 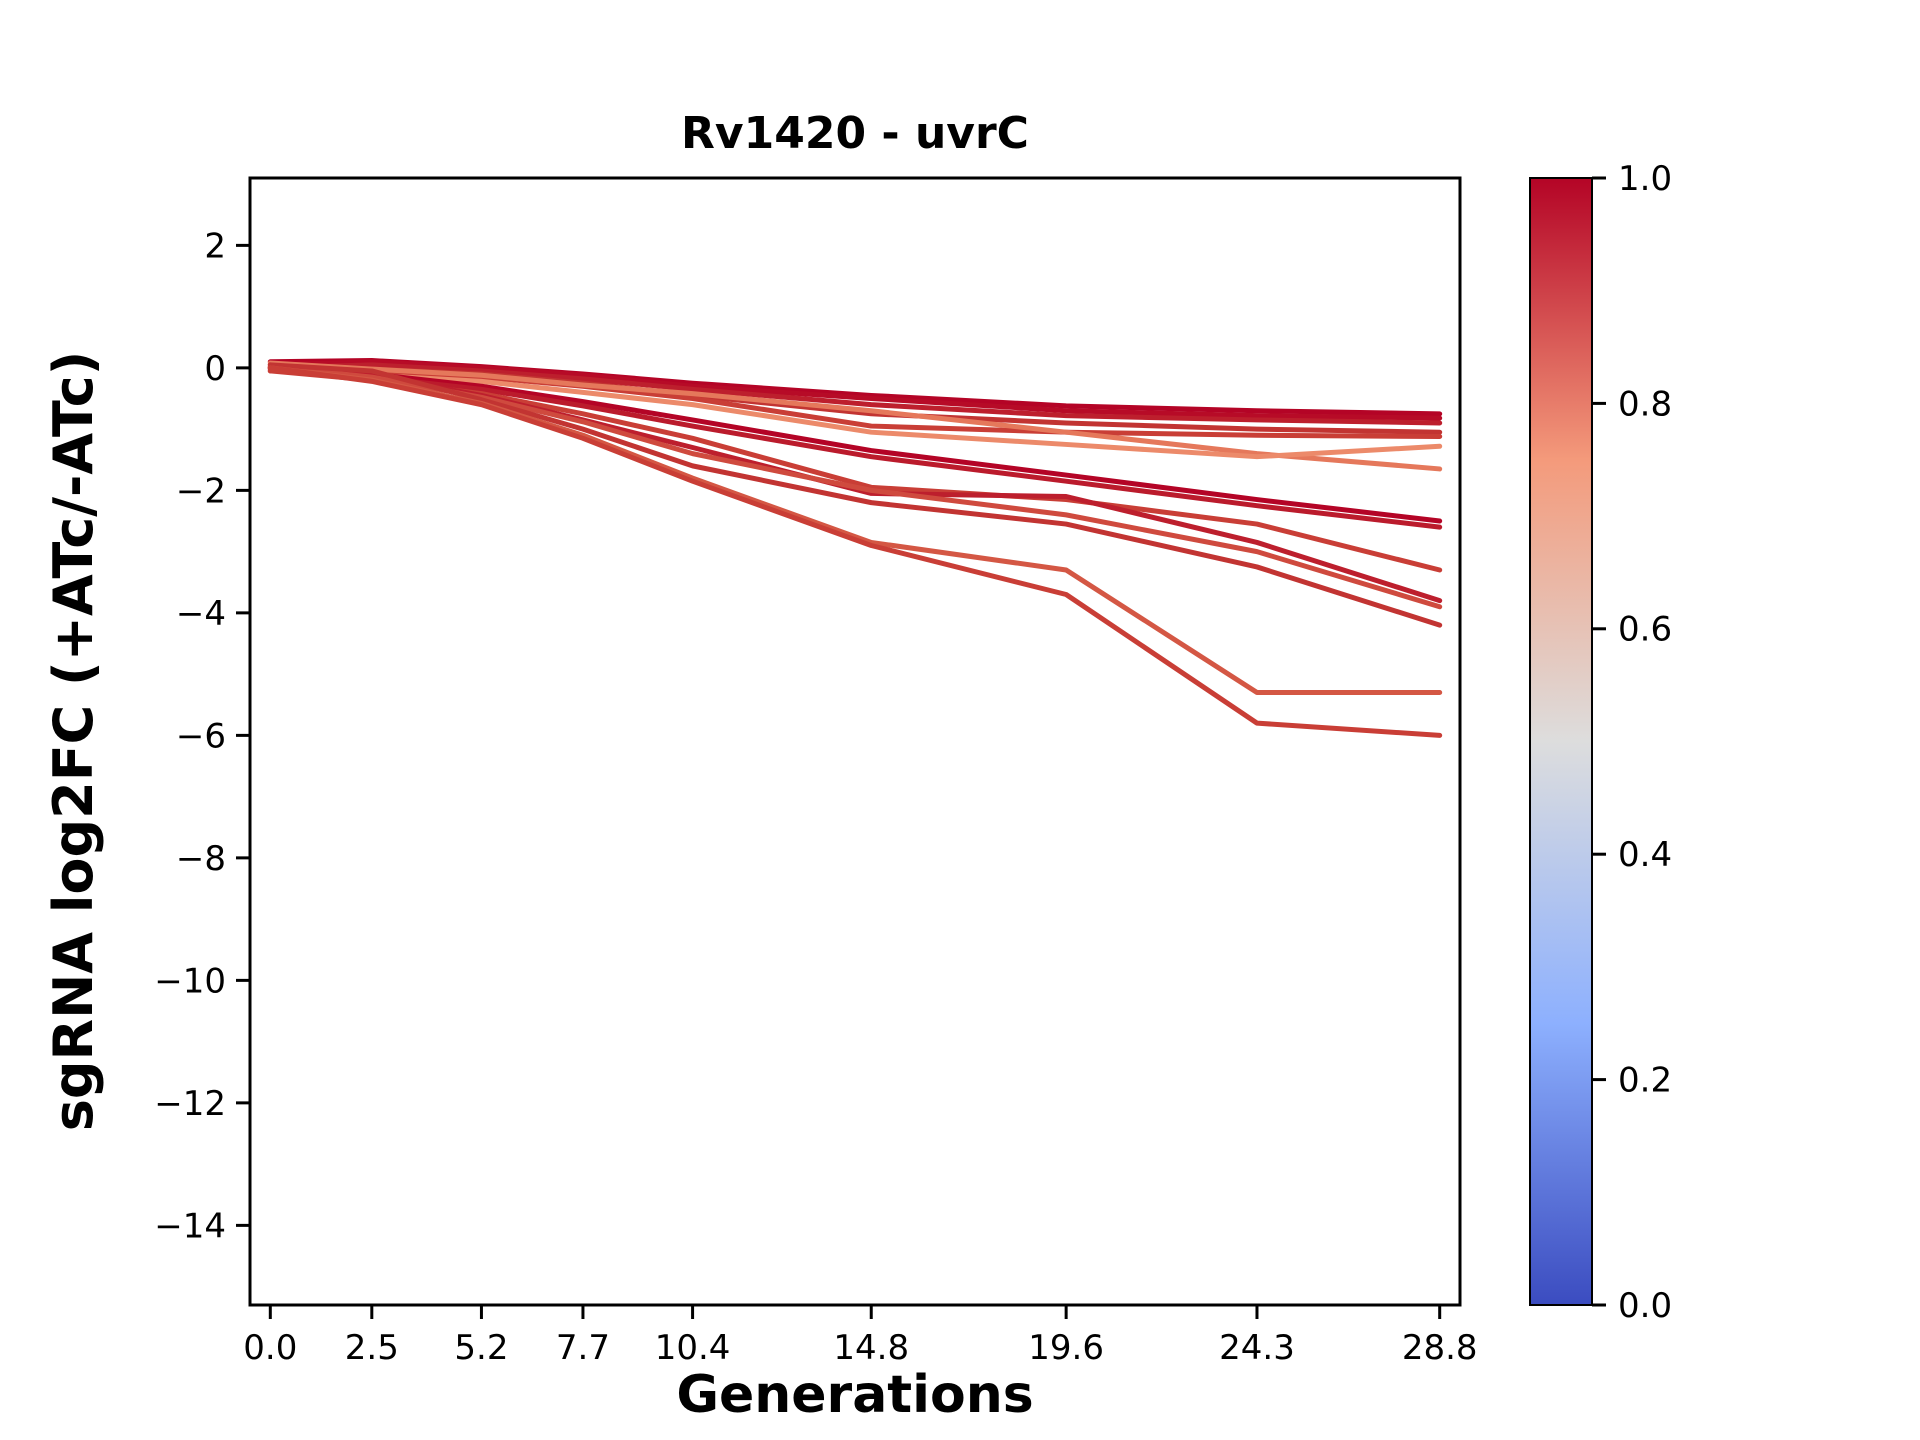 I want to click on colorbar-ticks: 0.0 0.2 0.4 0.6 0.8 1.0, so click(x=1632, y=742).